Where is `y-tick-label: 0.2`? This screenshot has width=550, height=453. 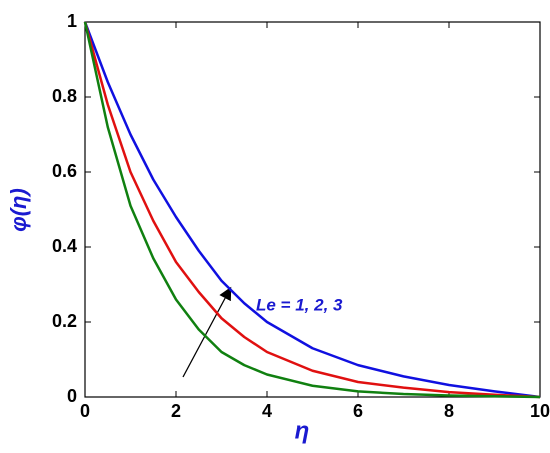
y-tick-label: 0.2 is located at coordinates (64, 321).